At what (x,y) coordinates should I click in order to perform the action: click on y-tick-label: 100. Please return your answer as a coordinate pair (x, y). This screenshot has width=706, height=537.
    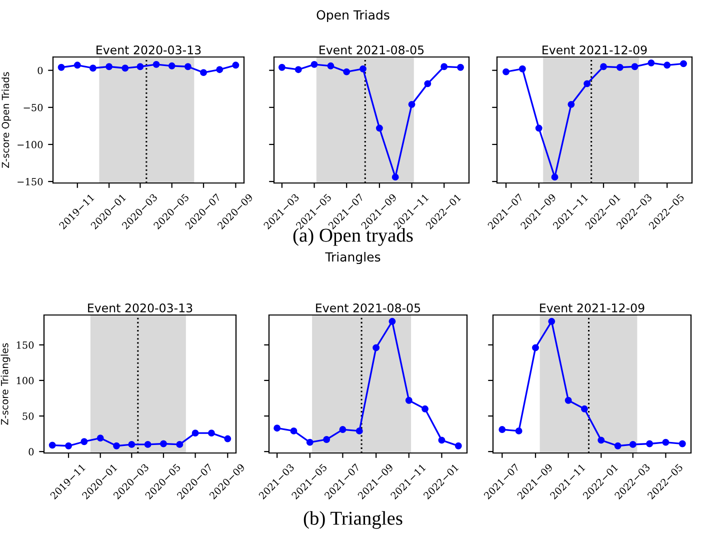
    Looking at the image, I should click on (25, 380).